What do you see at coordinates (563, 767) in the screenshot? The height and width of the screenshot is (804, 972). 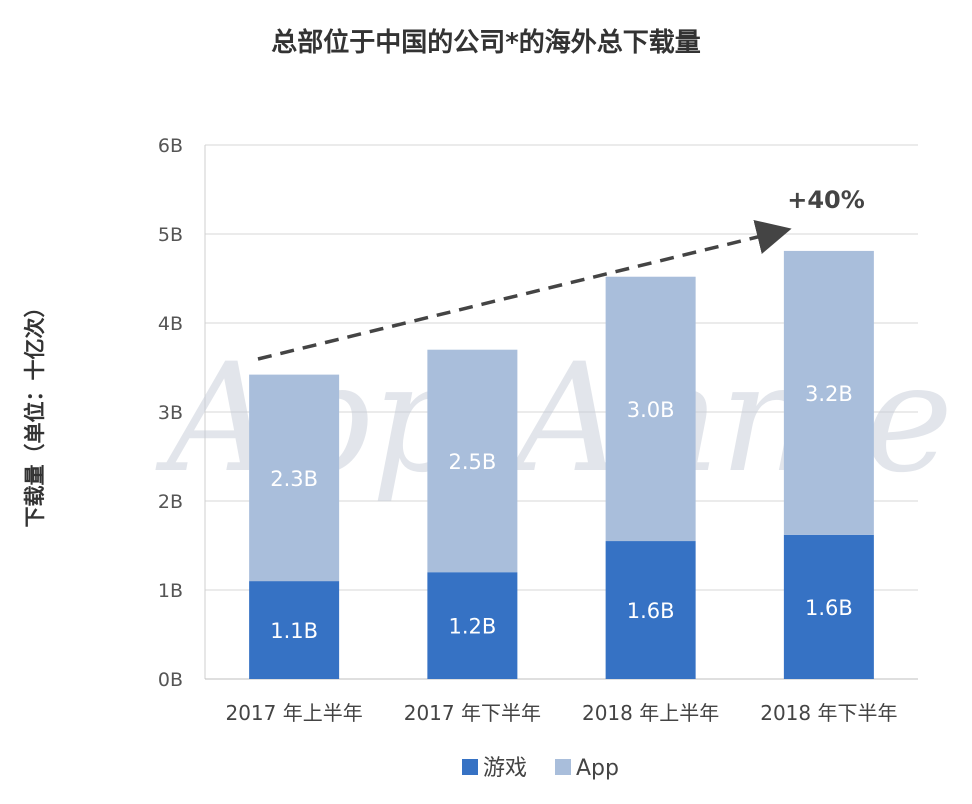 I see `legend-swatch-app` at bounding box center [563, 767].